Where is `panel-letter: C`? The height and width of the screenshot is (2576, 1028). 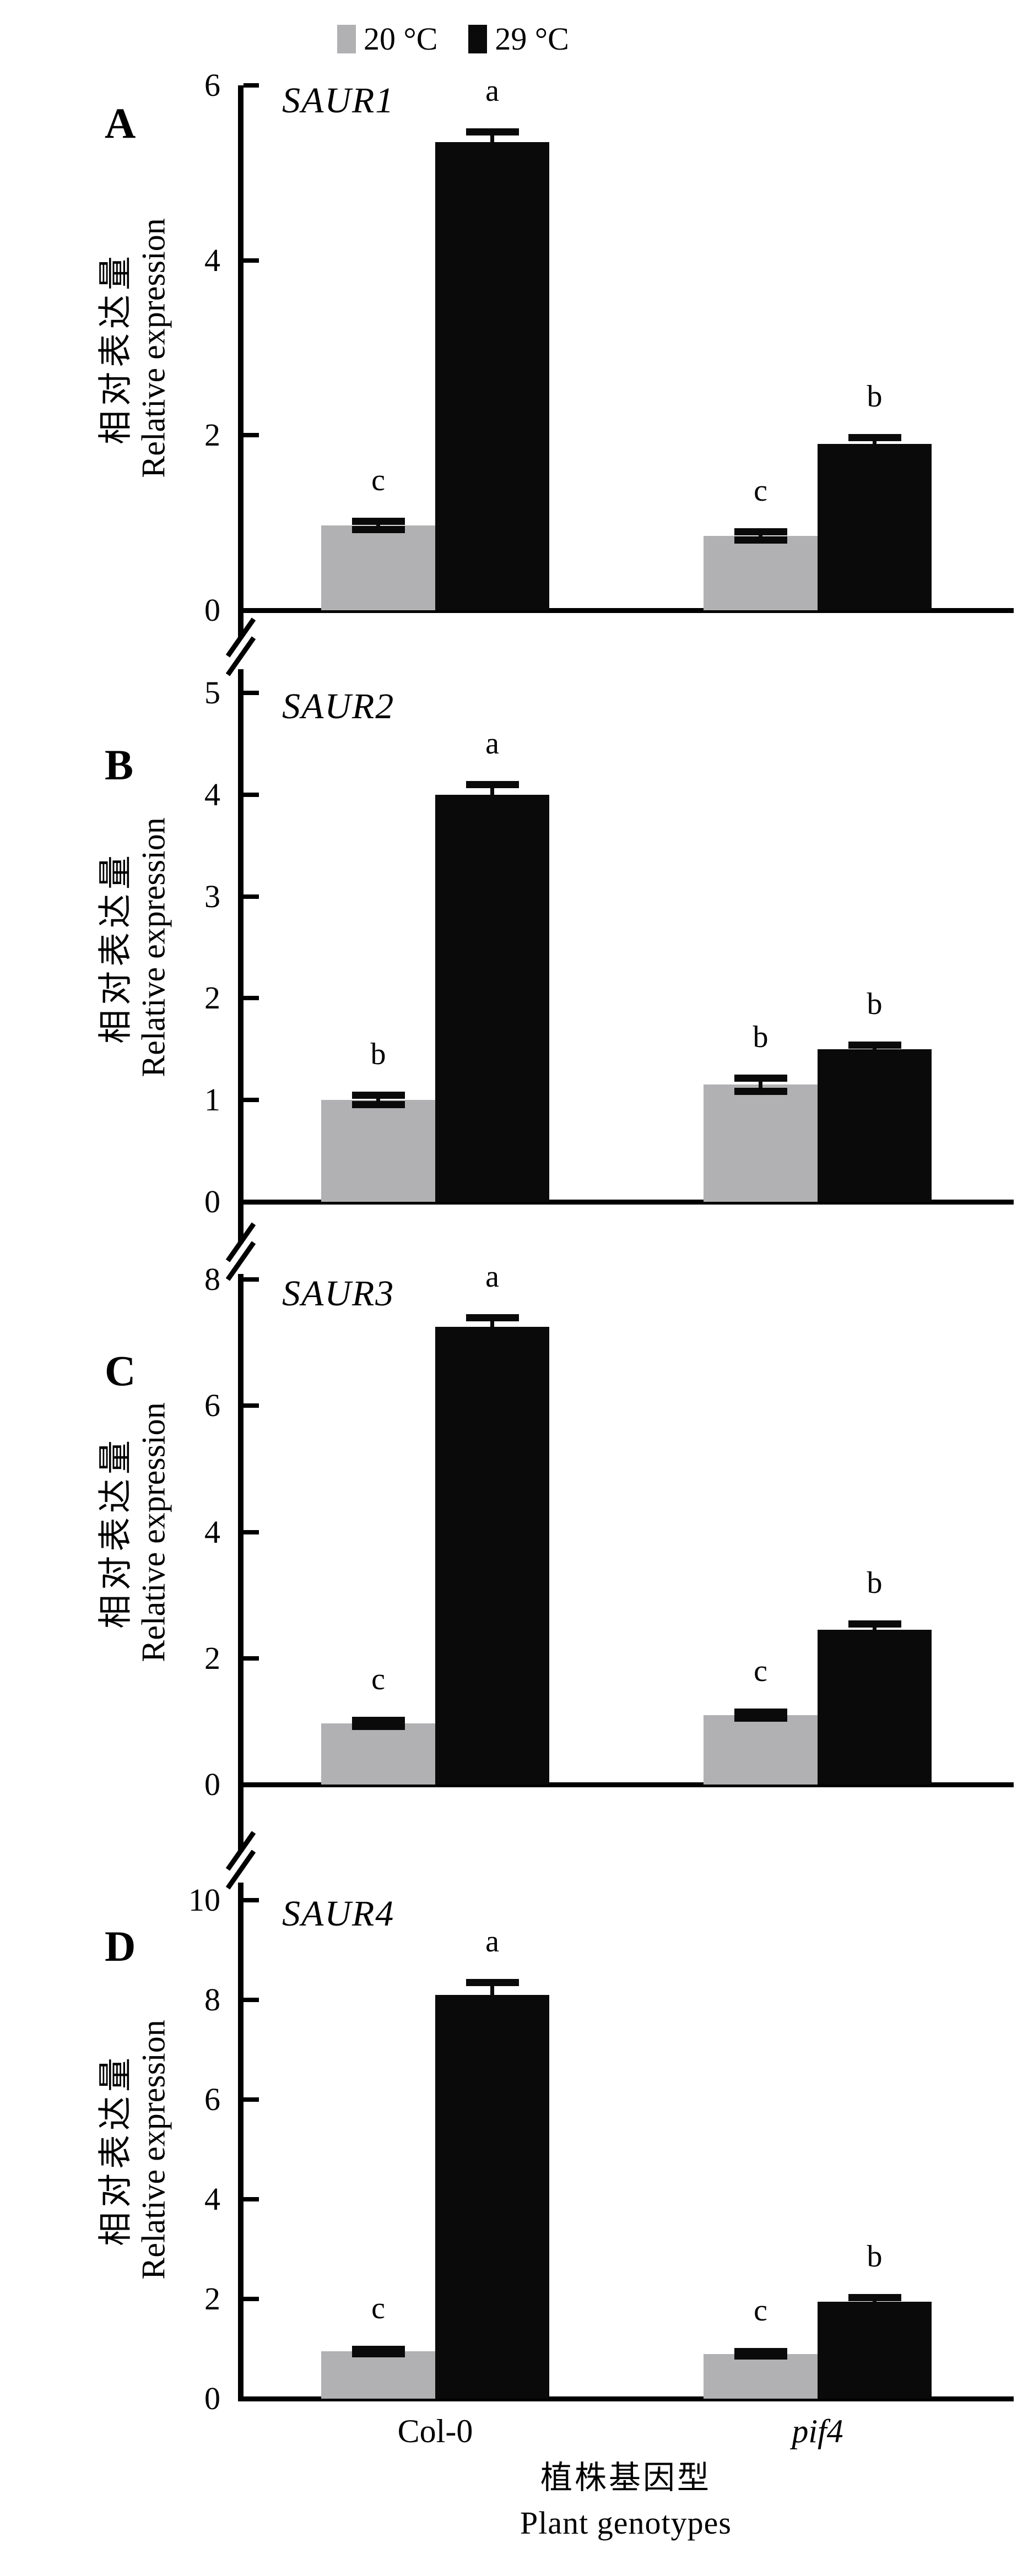
panel-letter: C is located at coordinates (120, 1371).